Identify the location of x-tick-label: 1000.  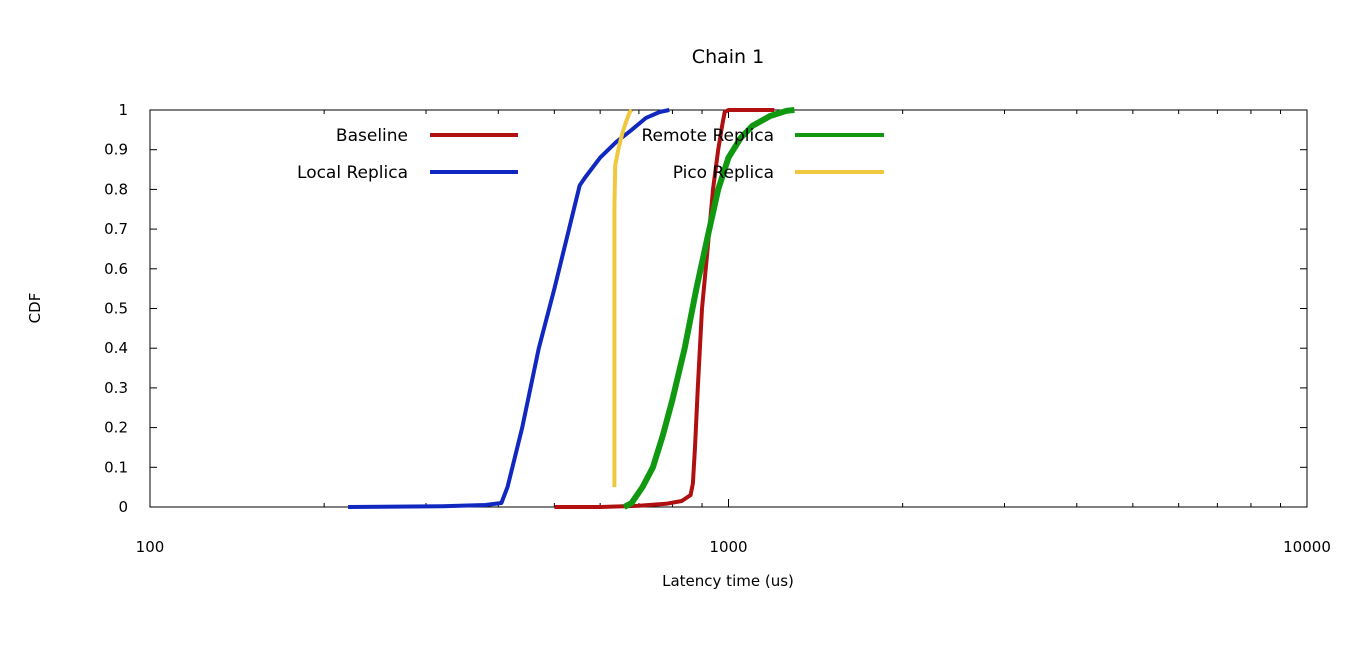
(728, 547).